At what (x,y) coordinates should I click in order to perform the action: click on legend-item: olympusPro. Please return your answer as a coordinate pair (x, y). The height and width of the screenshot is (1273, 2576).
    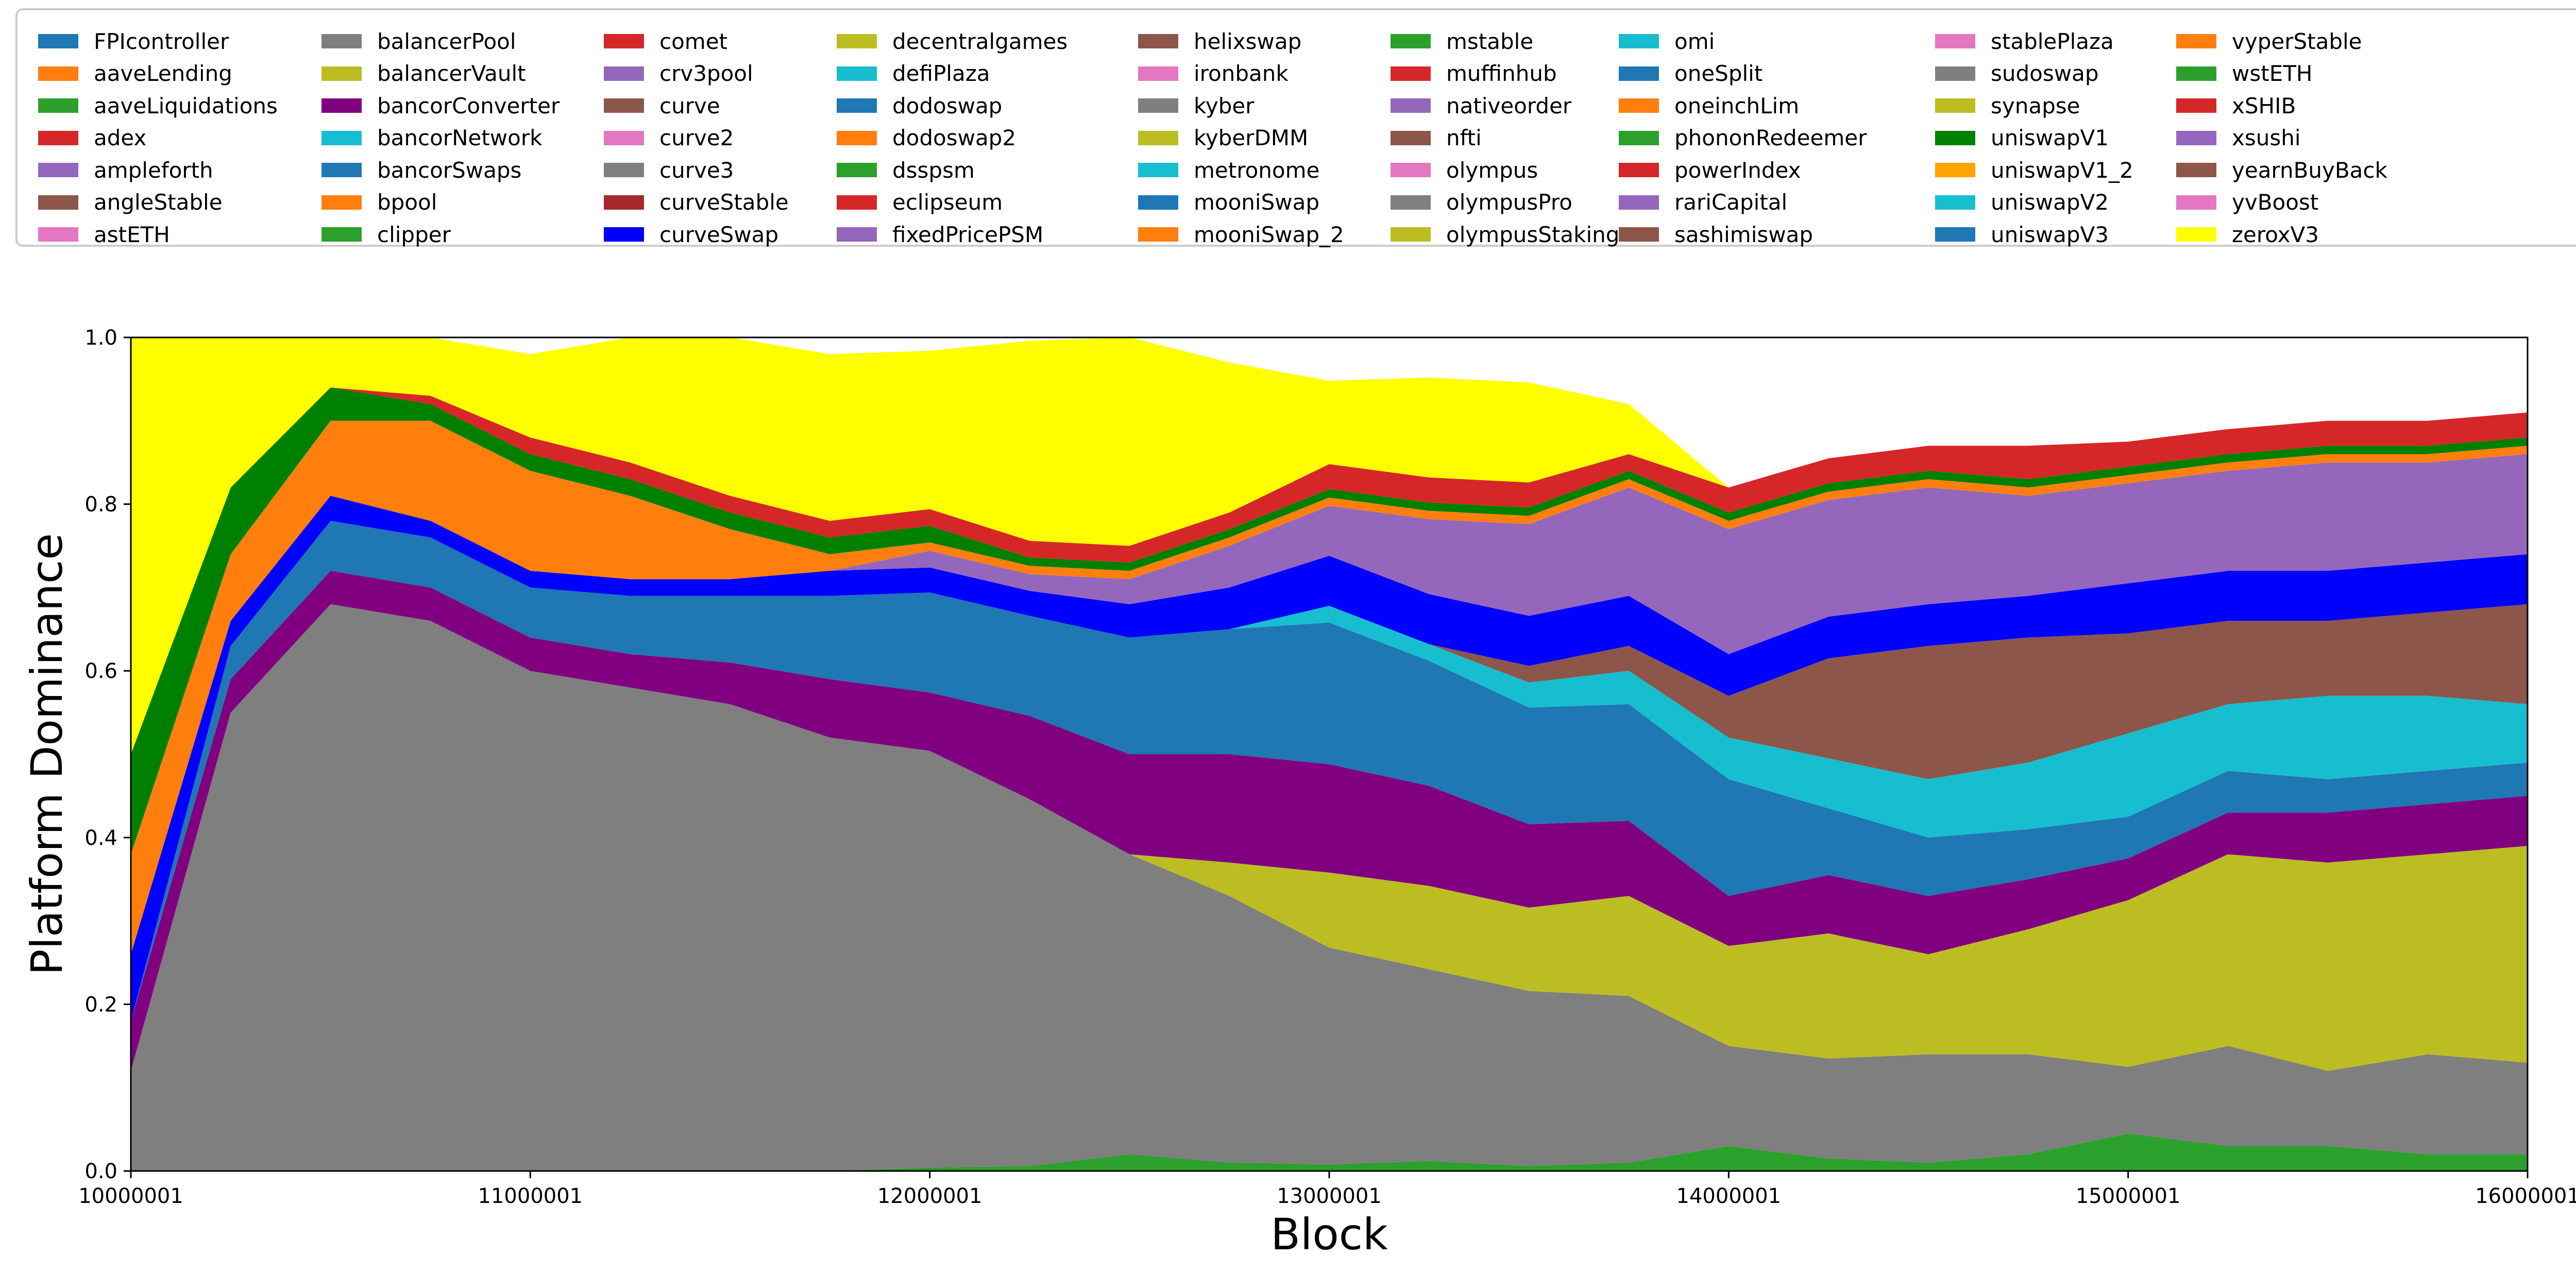
    Looking at the image, I should click on (1481, 202).